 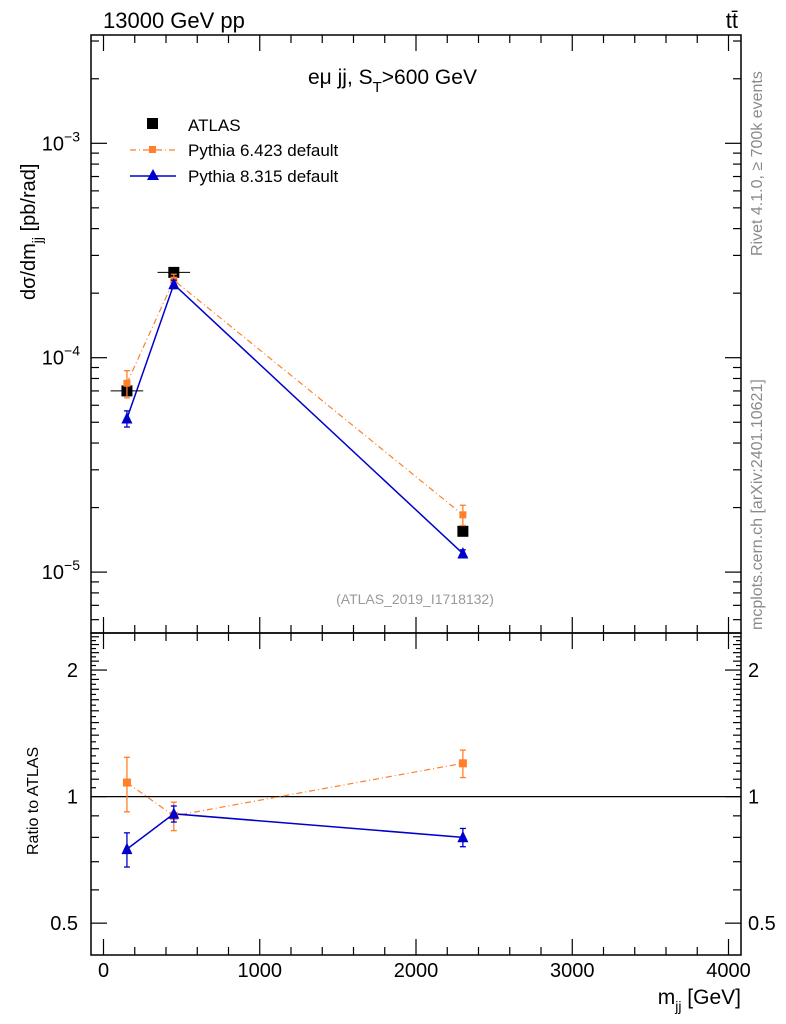 What do you see at coordinates (103, 971) in the screenshot?
I see `x-tick-label: 0` at bounding box center [103, 971].